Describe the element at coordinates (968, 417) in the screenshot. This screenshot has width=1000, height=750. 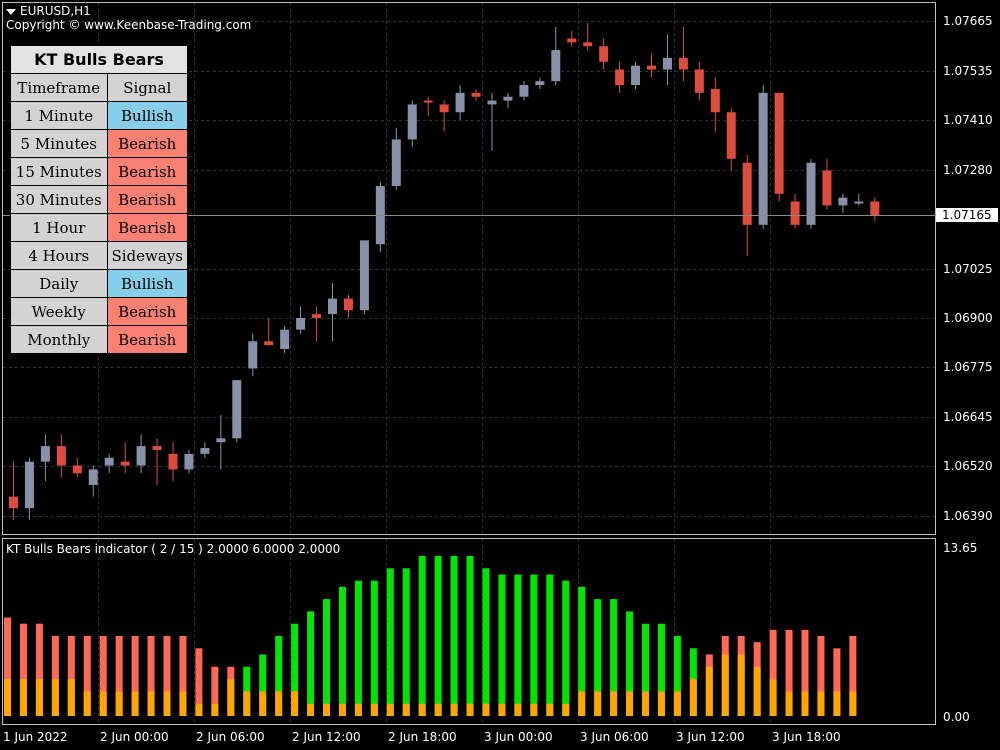
I see `price-tick-label: 1.06645` at that location.